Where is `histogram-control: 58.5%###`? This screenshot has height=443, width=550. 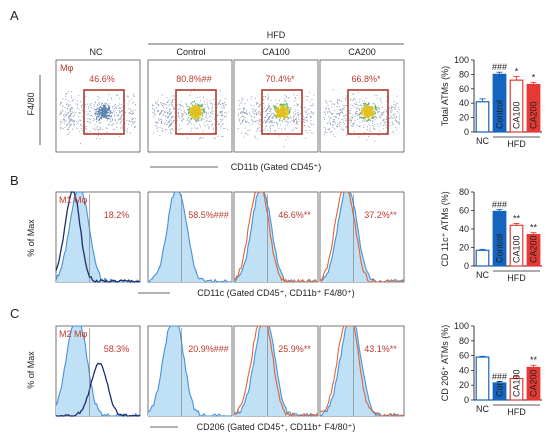 histogram-control: 58.5%### is located at coordinates (190, 237).